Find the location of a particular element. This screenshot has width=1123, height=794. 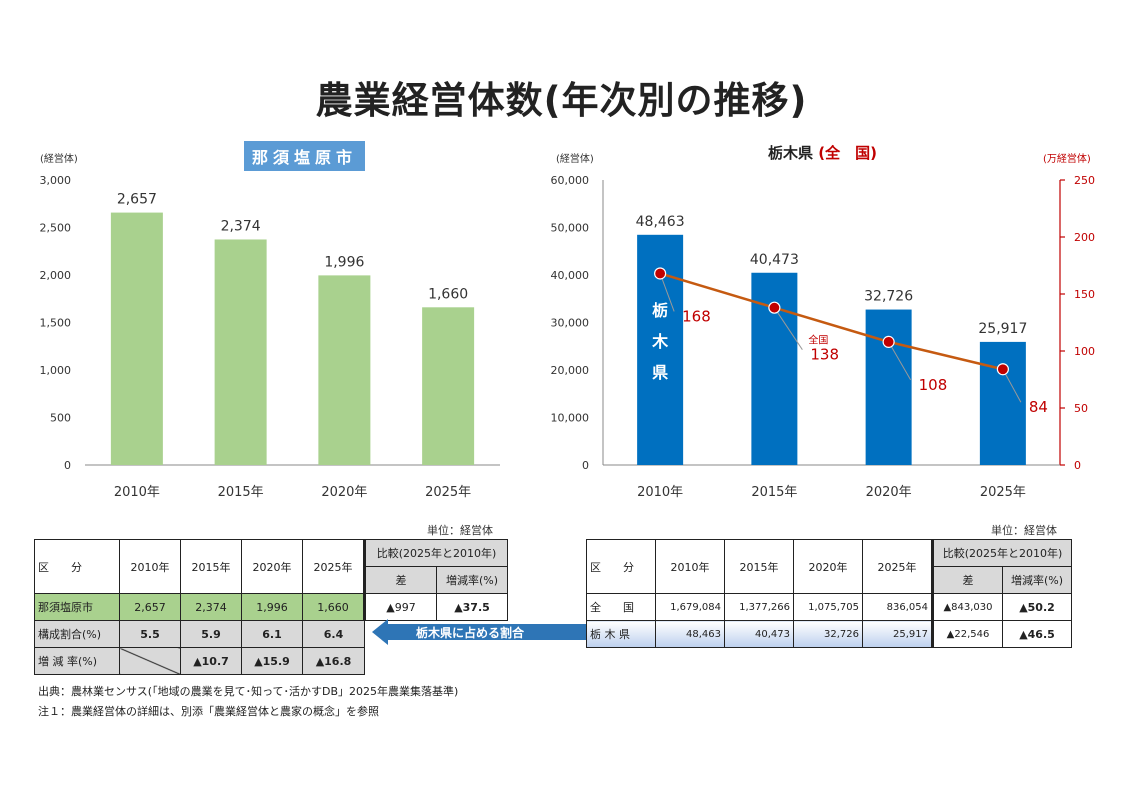

right-y-right-tick-label: 200 is located at coordinates (1084, 237).